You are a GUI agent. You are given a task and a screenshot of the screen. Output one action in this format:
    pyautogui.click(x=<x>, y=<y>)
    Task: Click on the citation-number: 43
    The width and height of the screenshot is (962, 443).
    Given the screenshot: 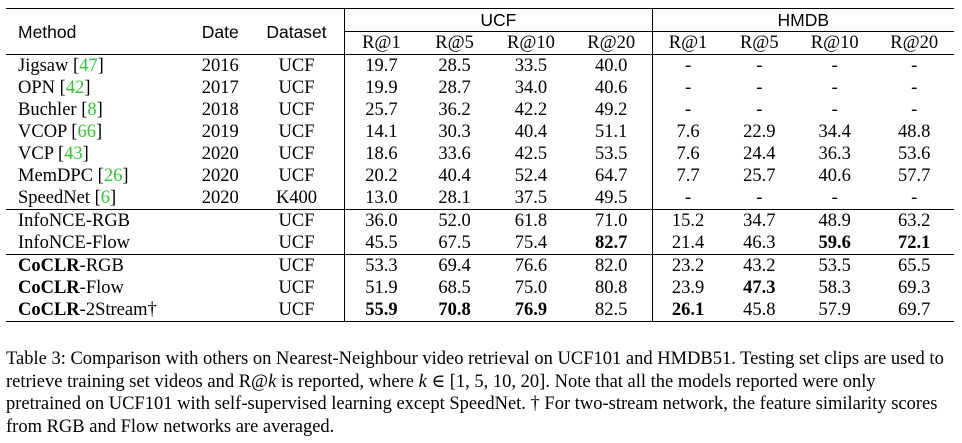 What is the action you would take?
    pyautogui.click(x=73, y=154)
    